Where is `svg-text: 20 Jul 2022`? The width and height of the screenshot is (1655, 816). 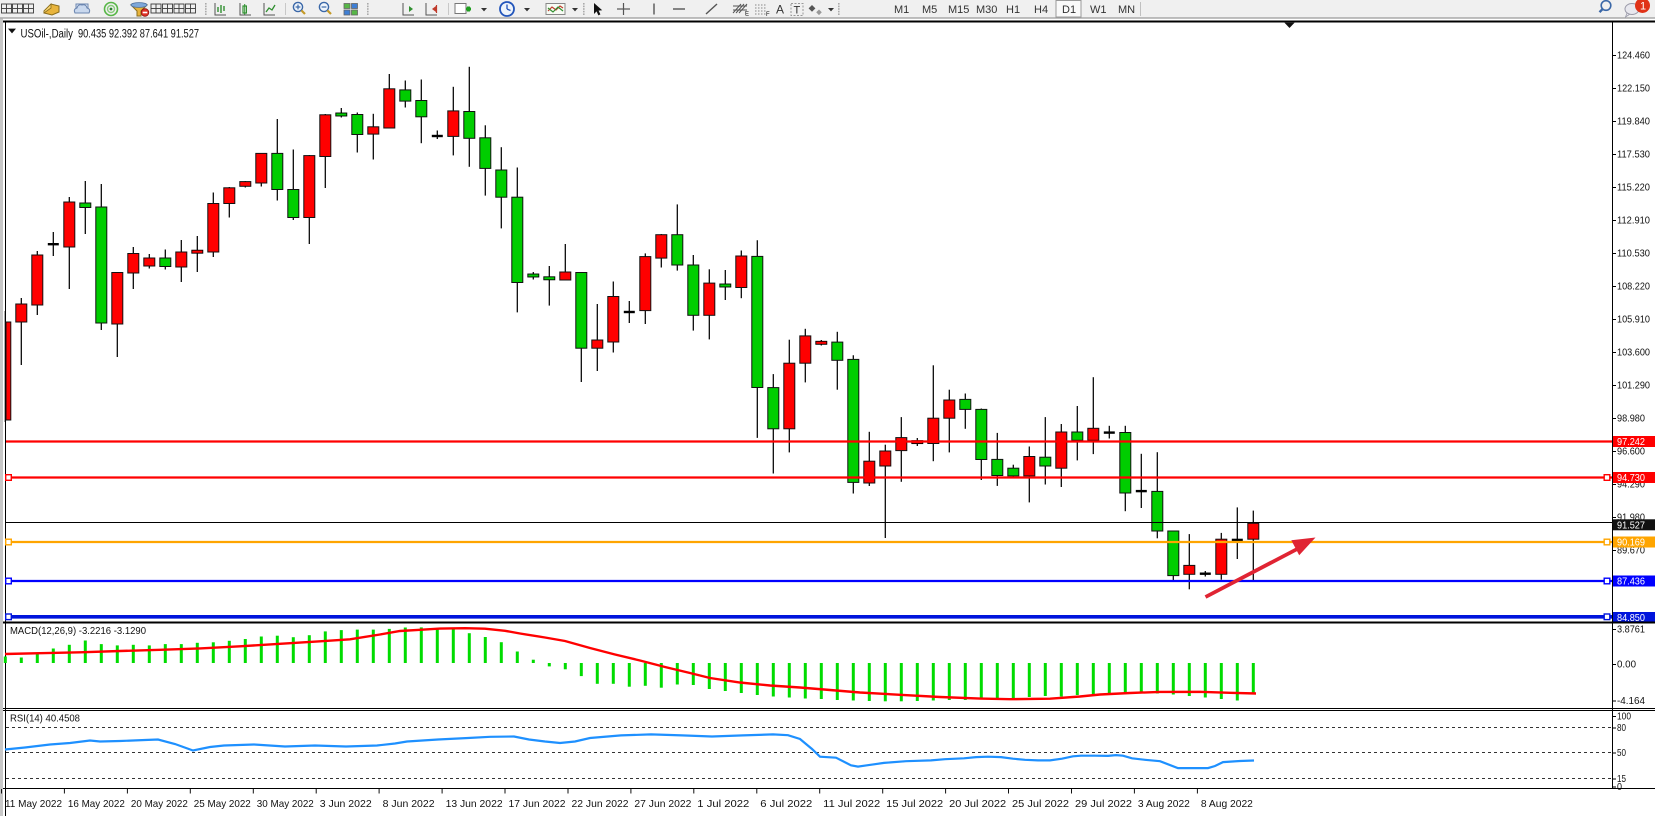
svg-text: 20 Jul 2022 is located at coordinates (977, 804).